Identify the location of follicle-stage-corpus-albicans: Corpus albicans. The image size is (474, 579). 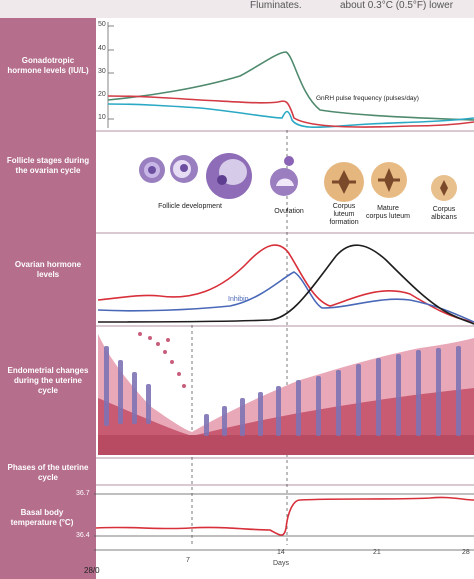
(444, 213).